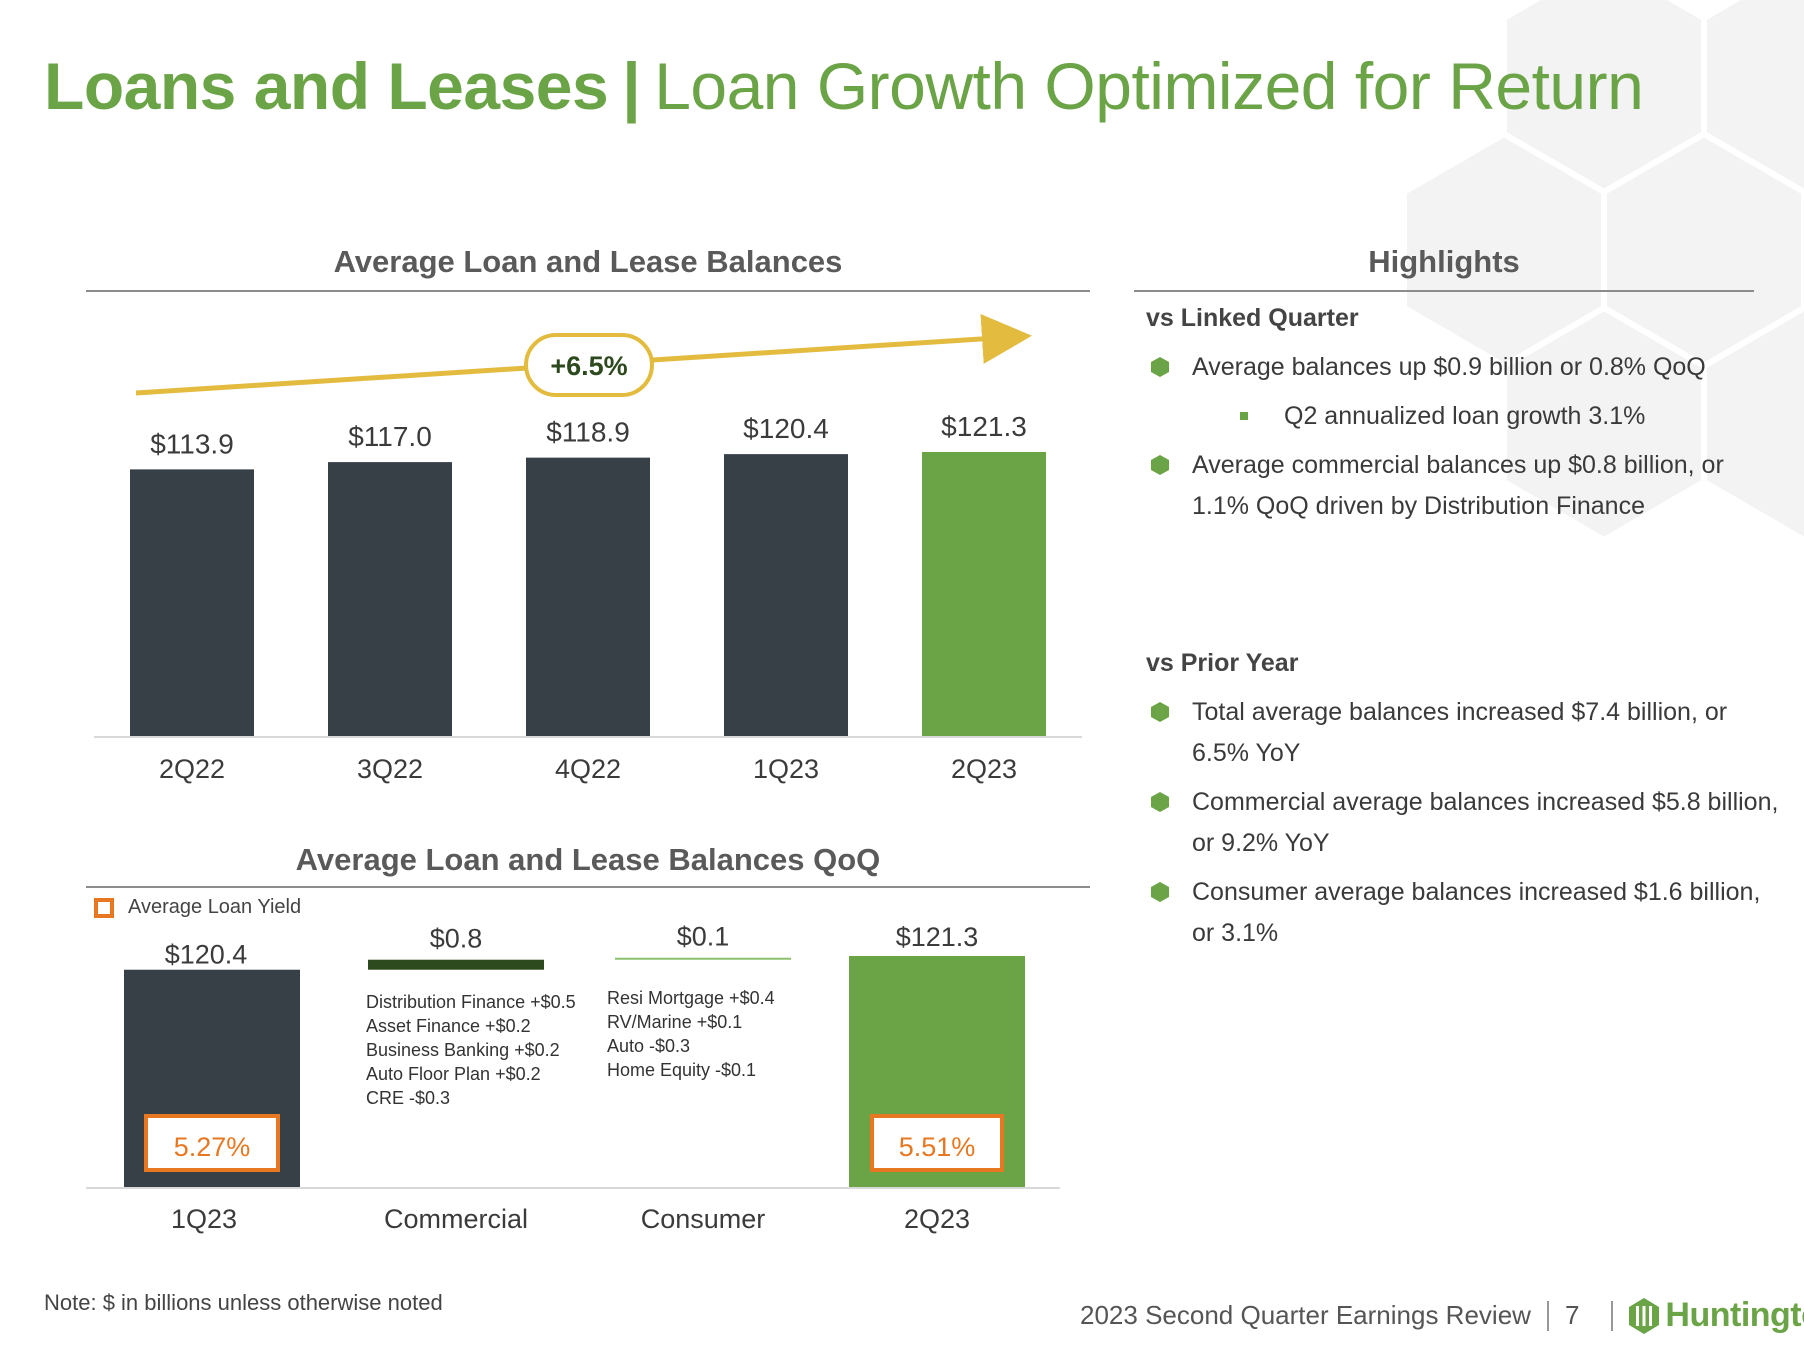  Describe the element at coordinates (1444, 291) in the screenshot. I see `highlights-title-rule` at that location.